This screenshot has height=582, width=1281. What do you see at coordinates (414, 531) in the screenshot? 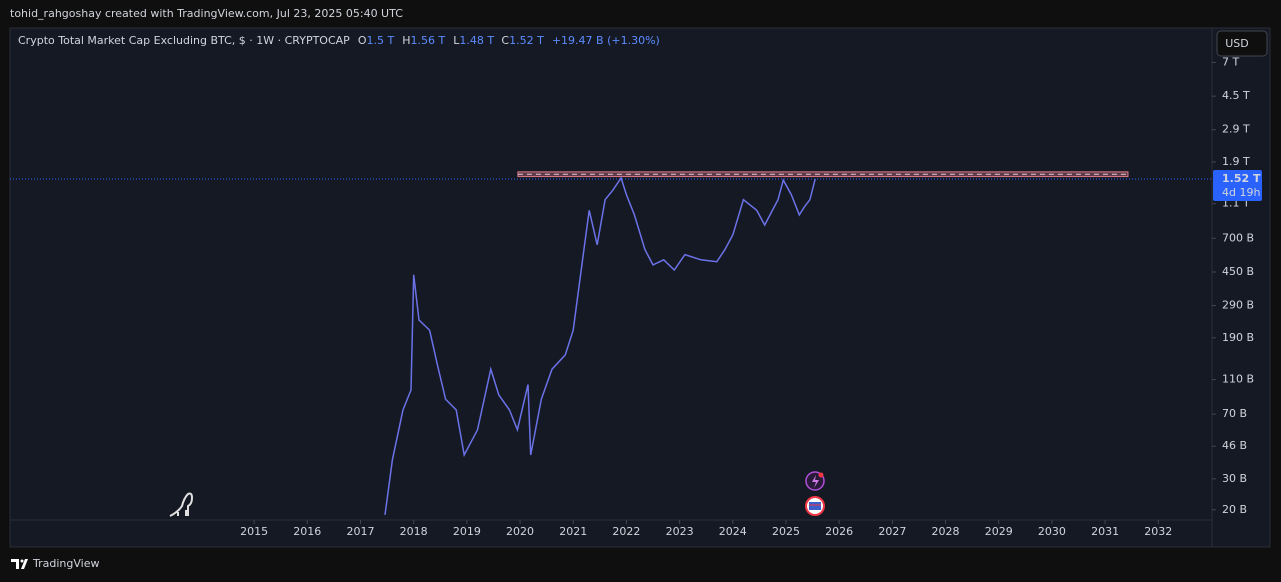
I see `x-tick-label: 2018` at bounding box center [414, 531].